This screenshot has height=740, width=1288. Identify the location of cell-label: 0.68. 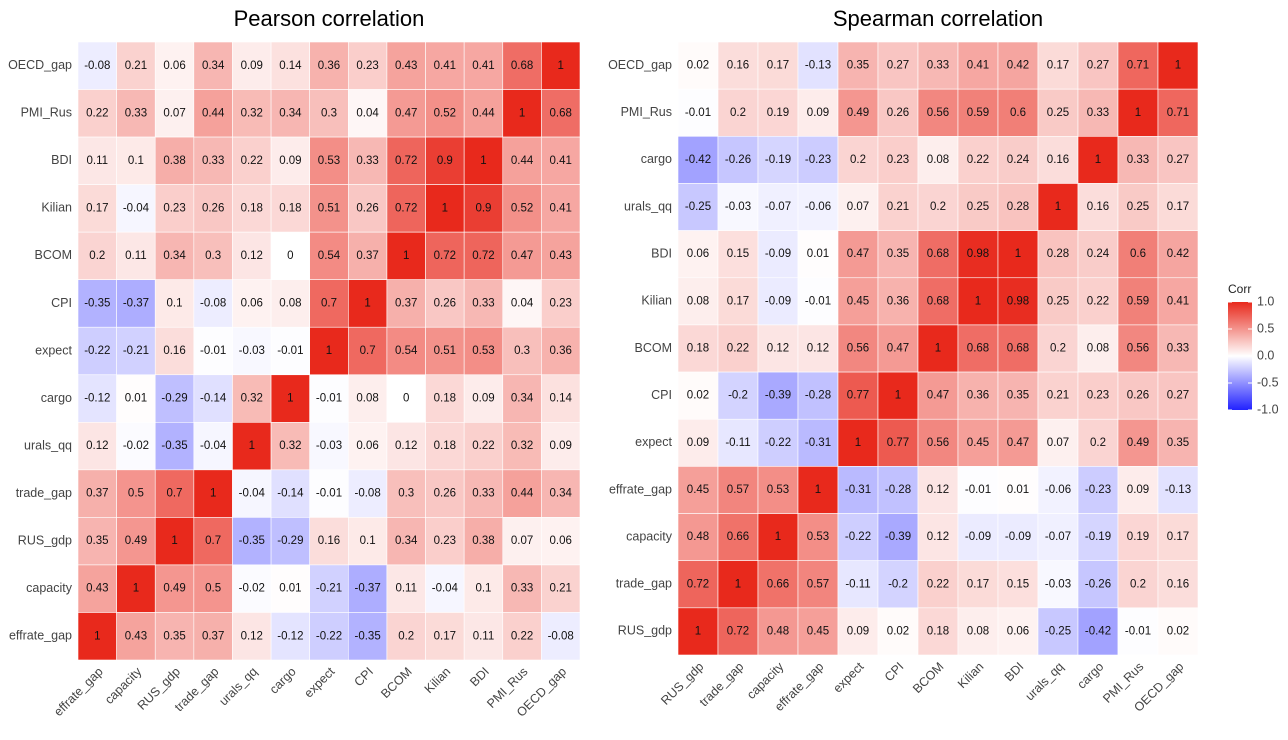
(938, 301).